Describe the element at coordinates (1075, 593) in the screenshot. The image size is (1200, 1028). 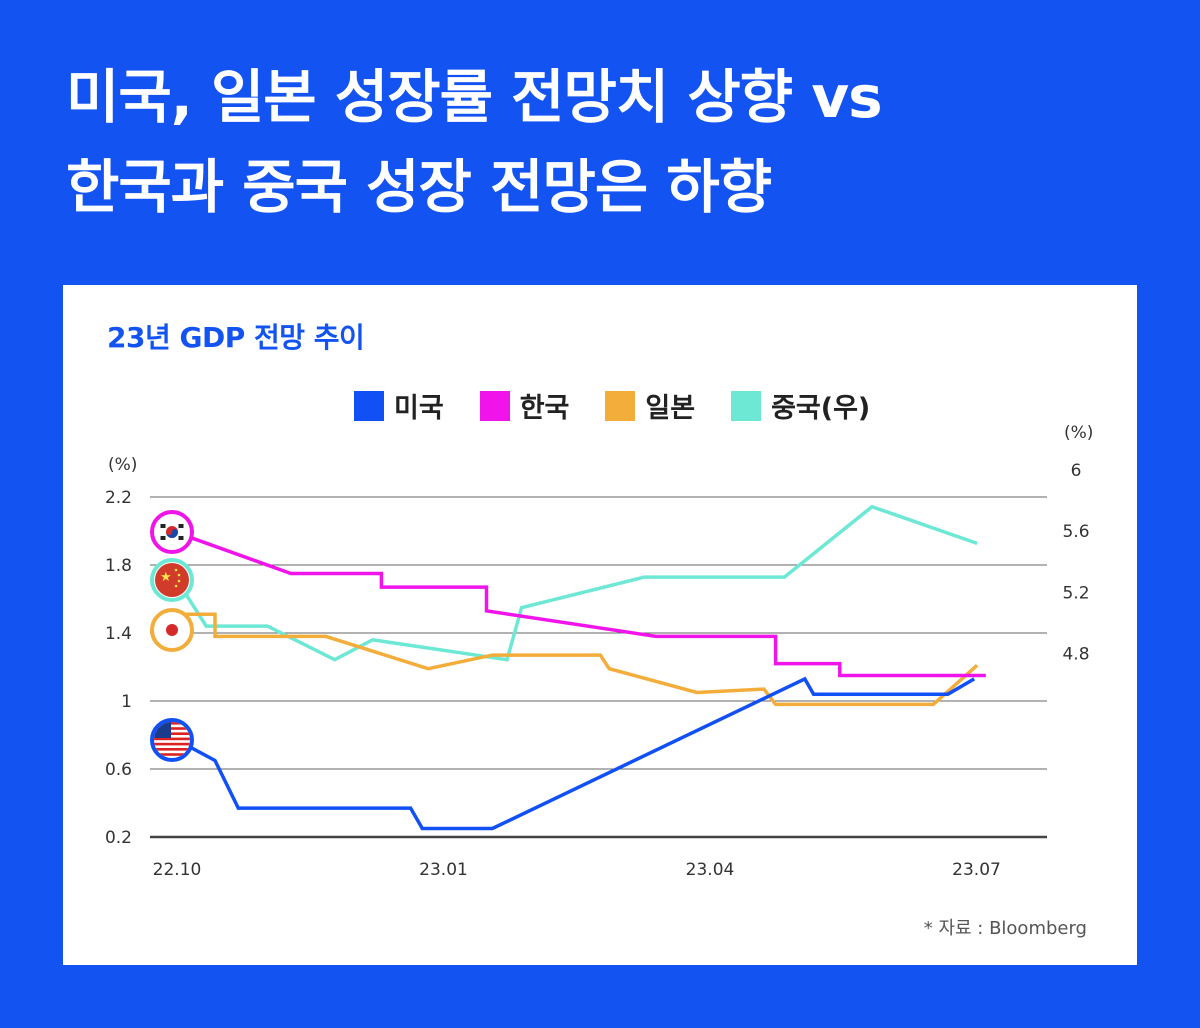
I see `y-tick-right: 5.2` at that location.